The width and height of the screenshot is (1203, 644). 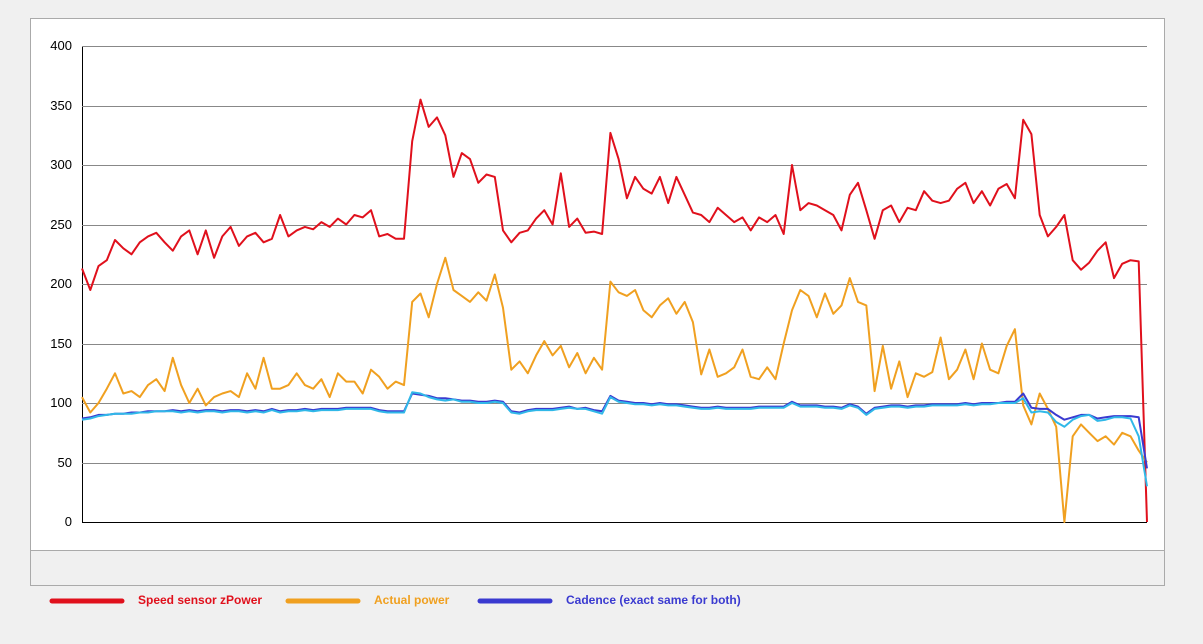 I want to click on y-tick-label: 150, so click(x=61, y=343).